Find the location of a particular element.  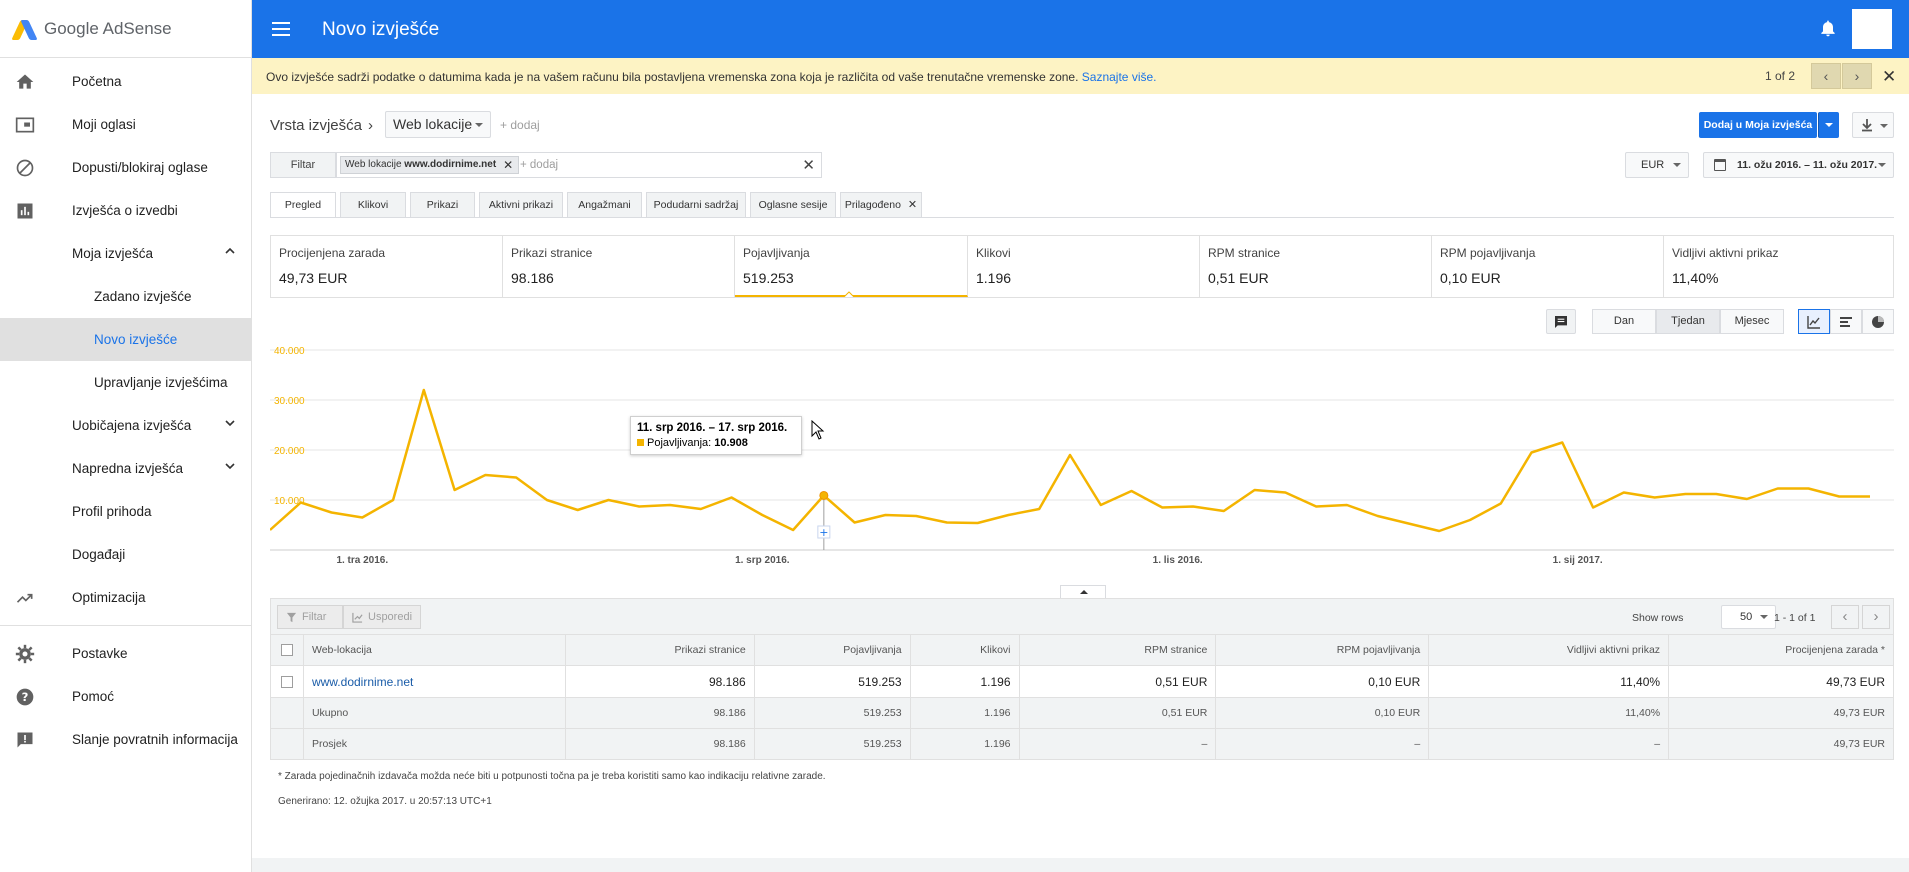

row-select-cell is located at coordinates (287, 681).